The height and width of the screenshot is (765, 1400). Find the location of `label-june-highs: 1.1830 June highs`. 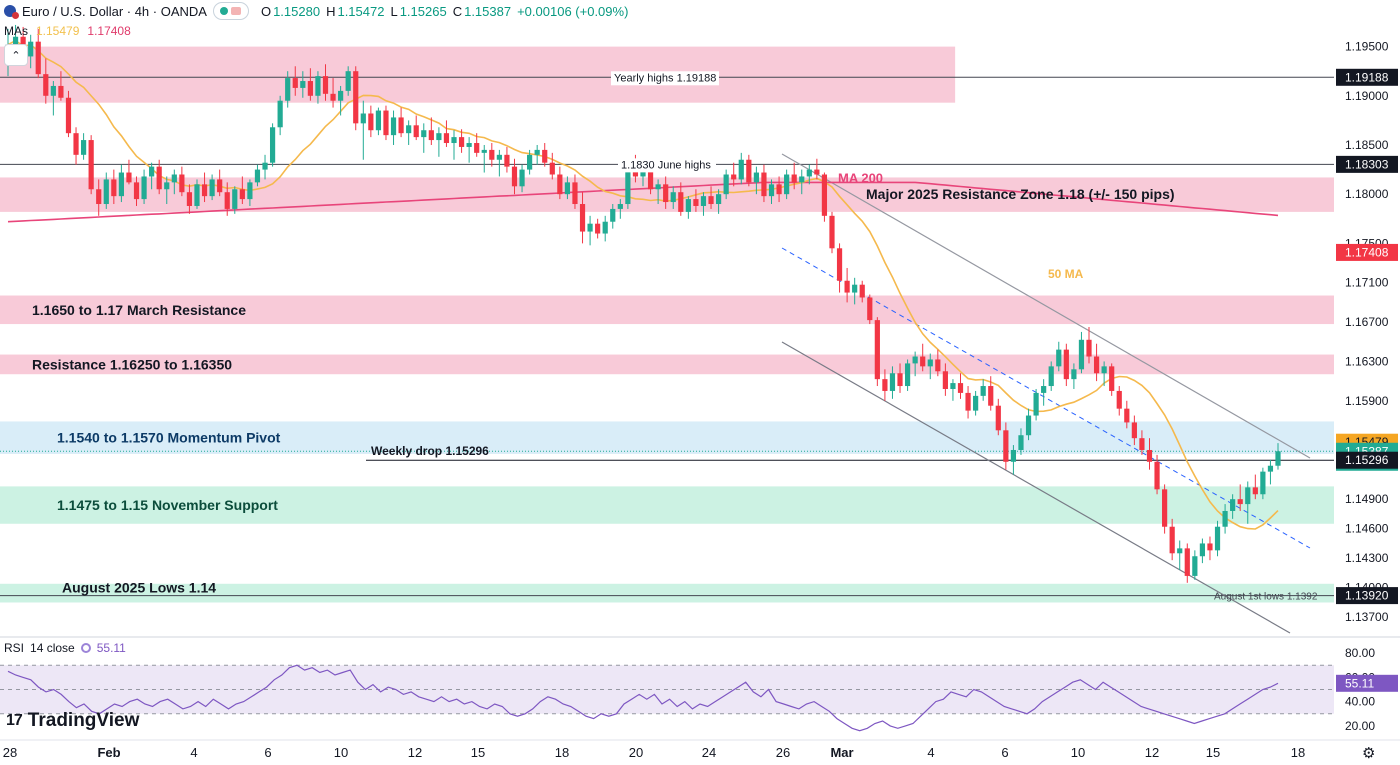

label-june-highs: 1.1830 June highs is located at coordinates (666, 165).